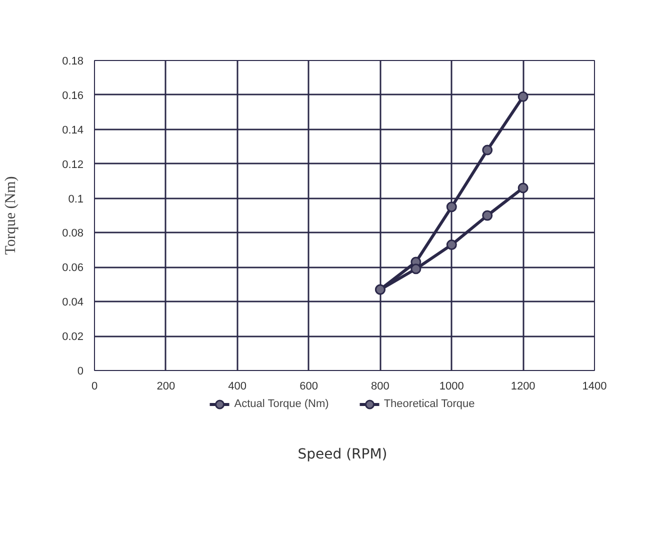 This screenshot has height=546, width=668. I want to click on legend-label: Actual Torque (Nm), so click(281, 404).